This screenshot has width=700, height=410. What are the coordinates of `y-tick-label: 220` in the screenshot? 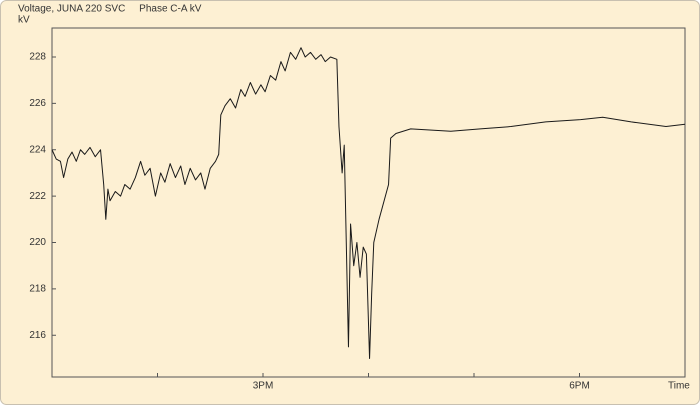 It's located at (37, 242).